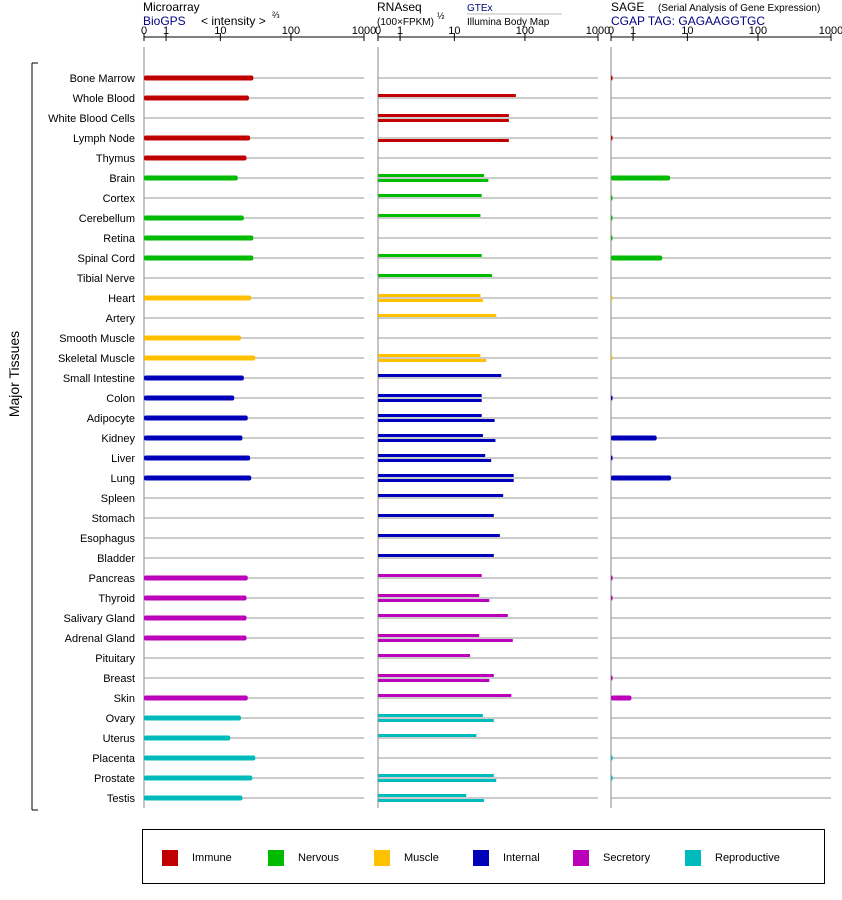  Describe the element at coordinates (112, 579) in the screenshot. I see `tissue-label-pancreas: Pancreas` at that location.